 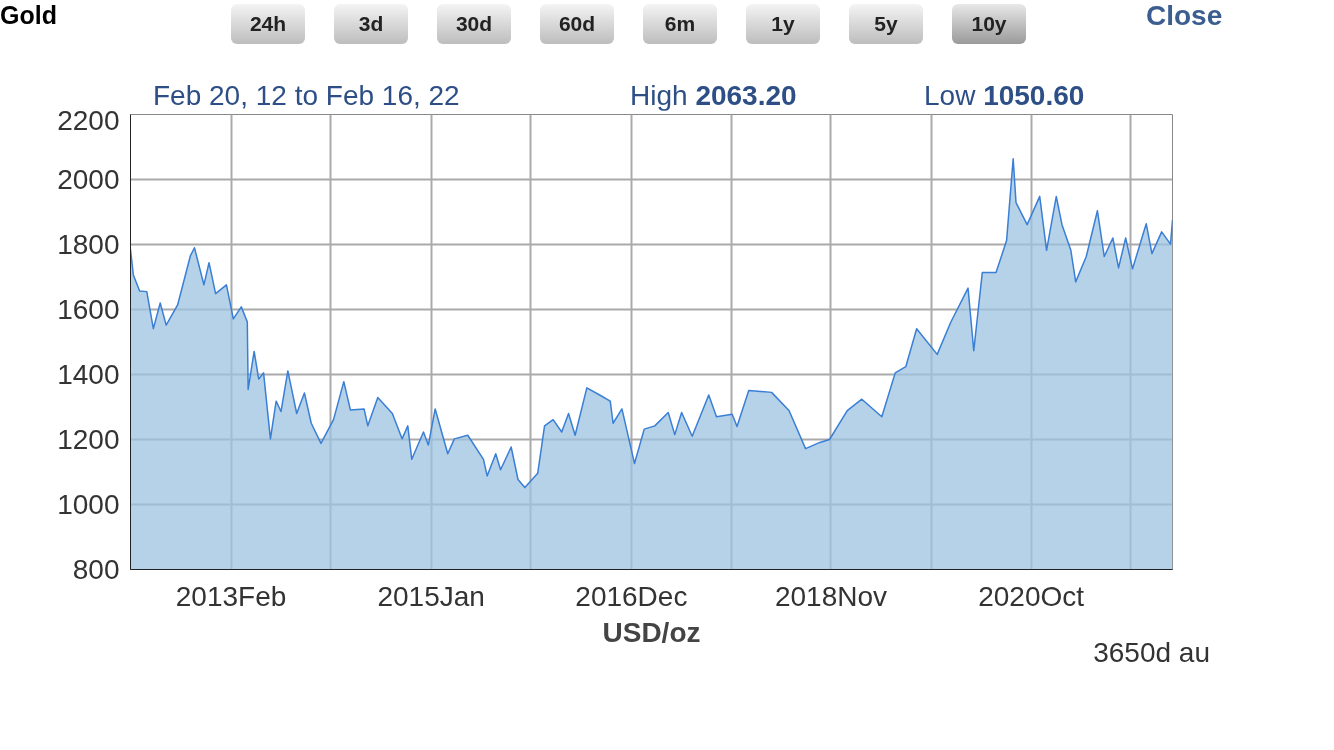 I want to click on text: 3650d au, so click(x=1151, y=652).